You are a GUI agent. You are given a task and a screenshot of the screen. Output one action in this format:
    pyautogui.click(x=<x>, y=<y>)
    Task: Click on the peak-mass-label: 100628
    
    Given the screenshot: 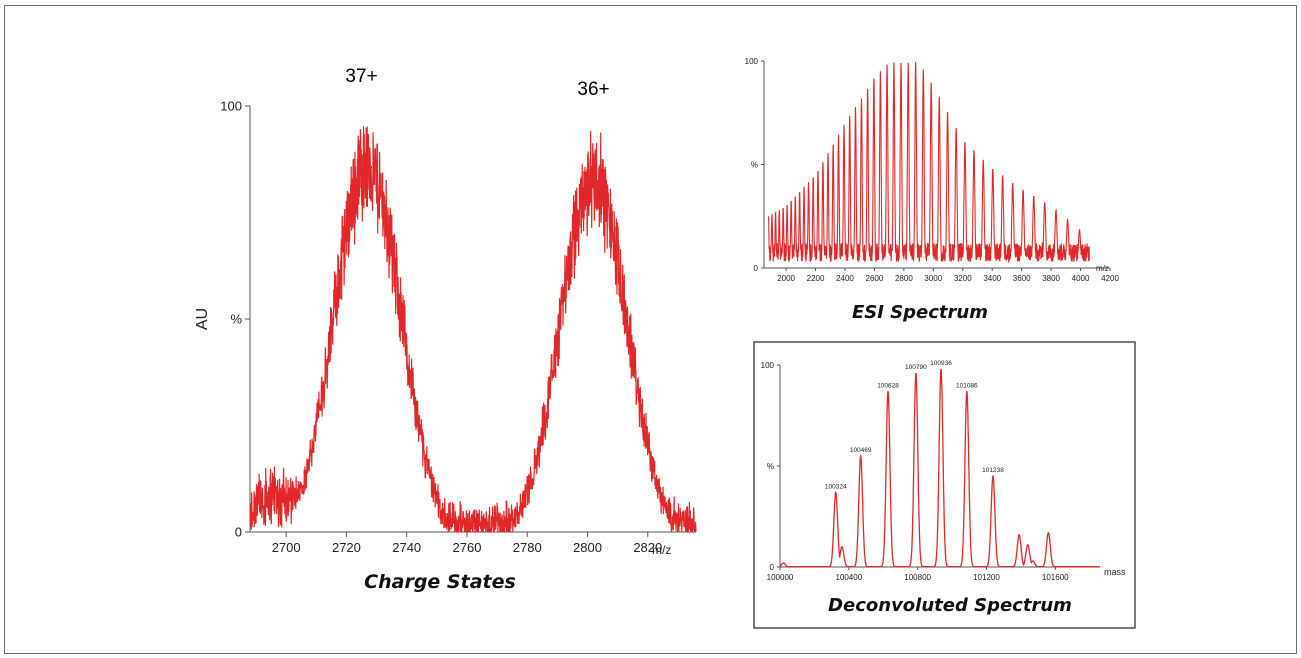 What is the action you would take?
    pyautogui.click(x=888, y=385)
    